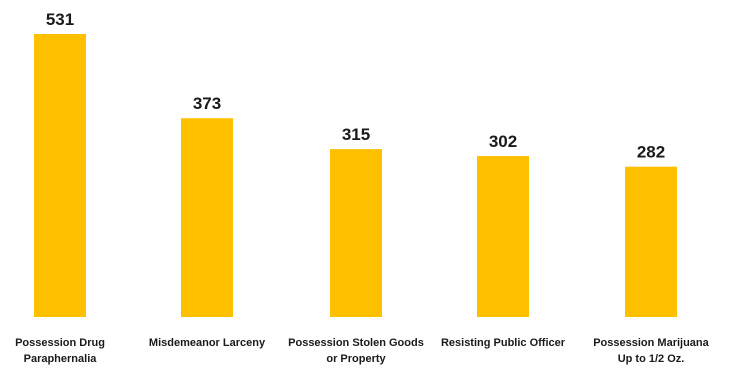 This screenshot has width=732, height=368. What do you see at coordinates (61, 359) in the screenshot?
I see `category-label-0-line-1: Paraphernalia` at bounding box center [61, 359].